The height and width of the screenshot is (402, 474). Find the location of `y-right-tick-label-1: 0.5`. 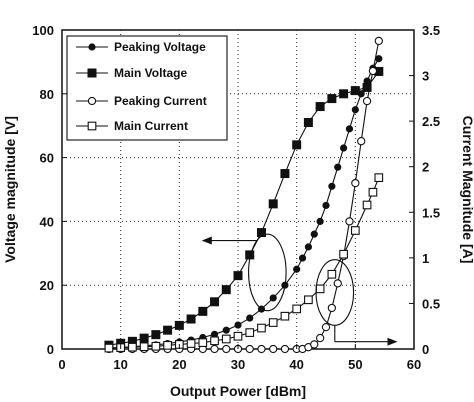

y-right-tick-label-1: 0.5 is located at coordinates (431, 303).